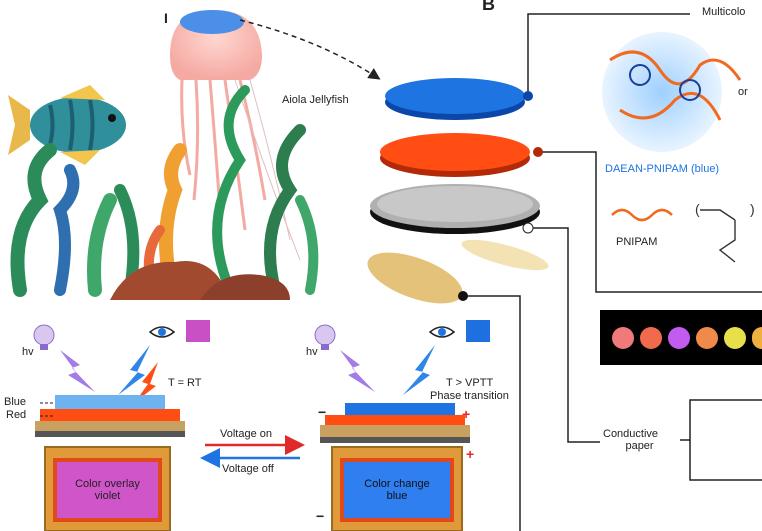  Describe the element at coordinates (725, 232) in the screenshot. I see `pnipam-structure-icon: ( )` at that location.